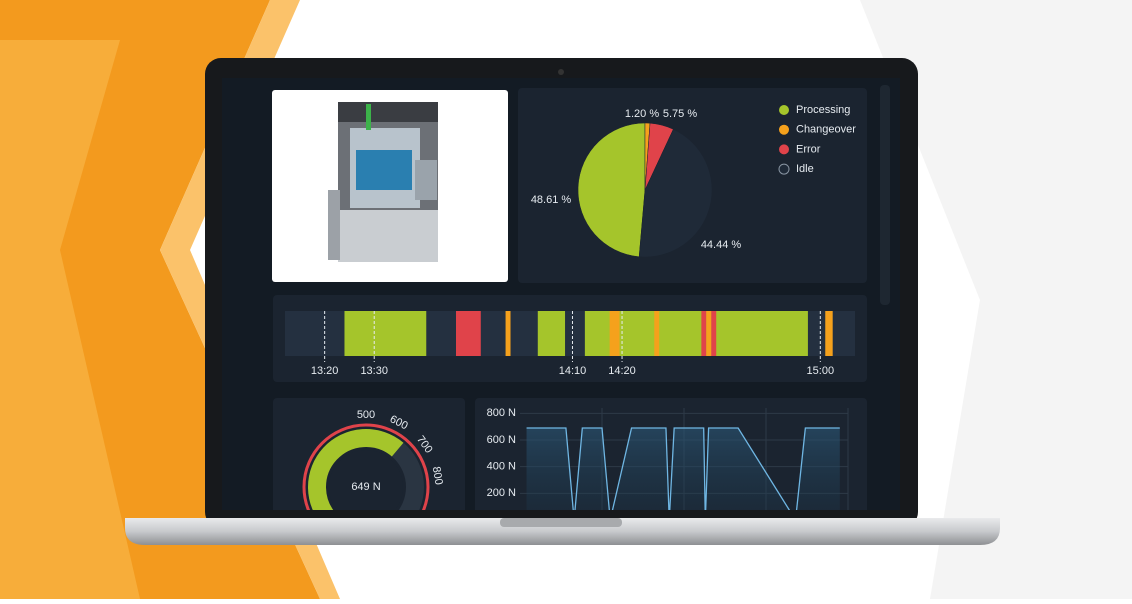 Image resolution: width=1132 pixels, height=604 pixels. Describe the element at coordinates (365, 487) in the screenshot. I see `gauge-value-label: 649 N` at that location.